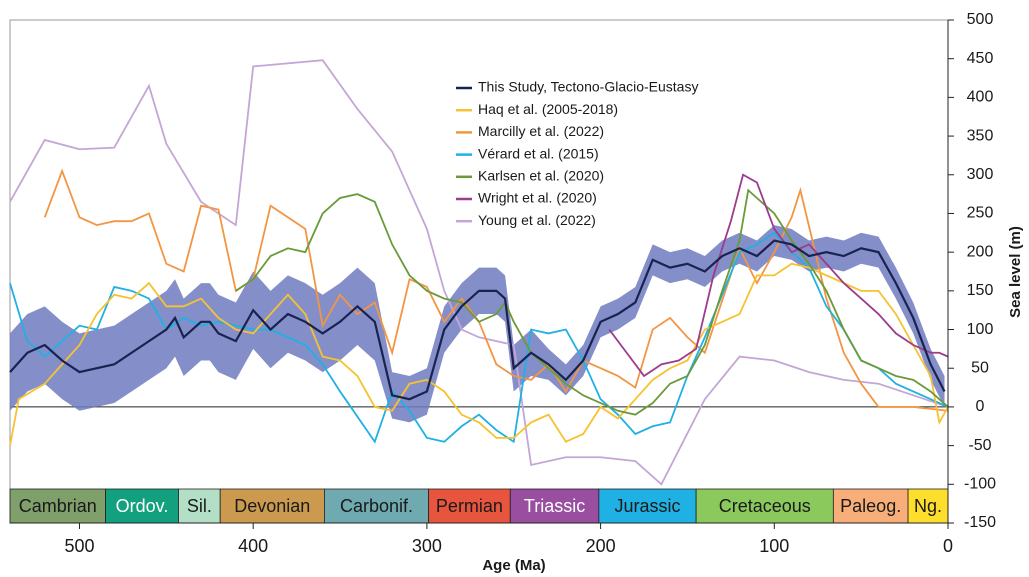 This screenshot has height=577, width=1029. I want to click on y-tick-label: -150, so click(980, 522).